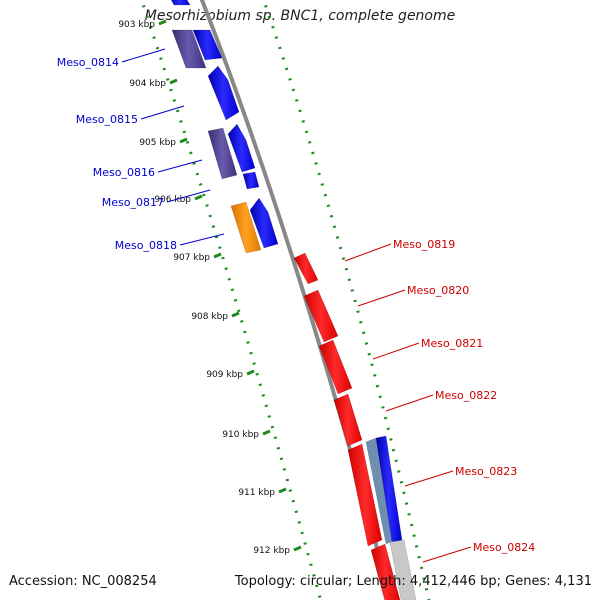 The width and height of the screenshot is (600, 600). Describe the element at coordinates (389, 489) in the screenshot. I see `gene-meso-0823-blue` at that location.